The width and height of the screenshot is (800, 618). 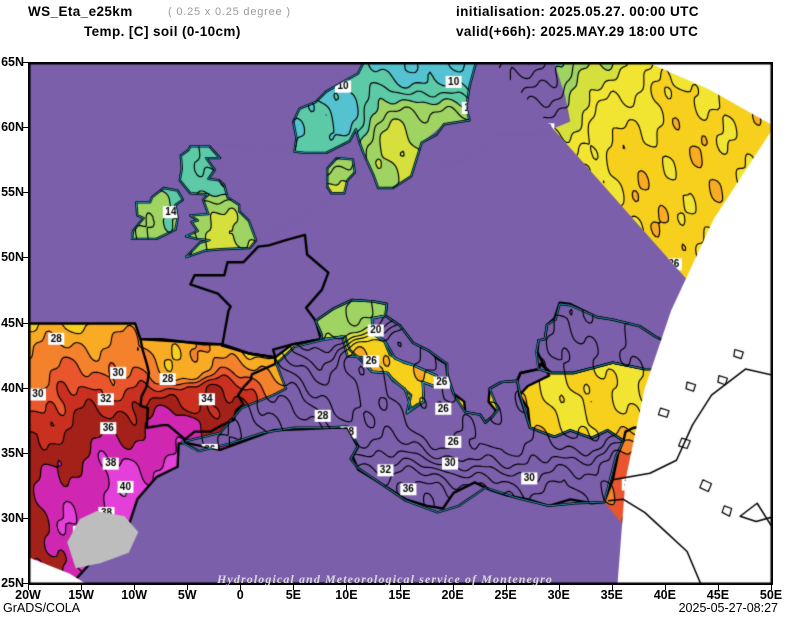 I want to click on x-axis-label: 10E, so click(x=346, y=595).